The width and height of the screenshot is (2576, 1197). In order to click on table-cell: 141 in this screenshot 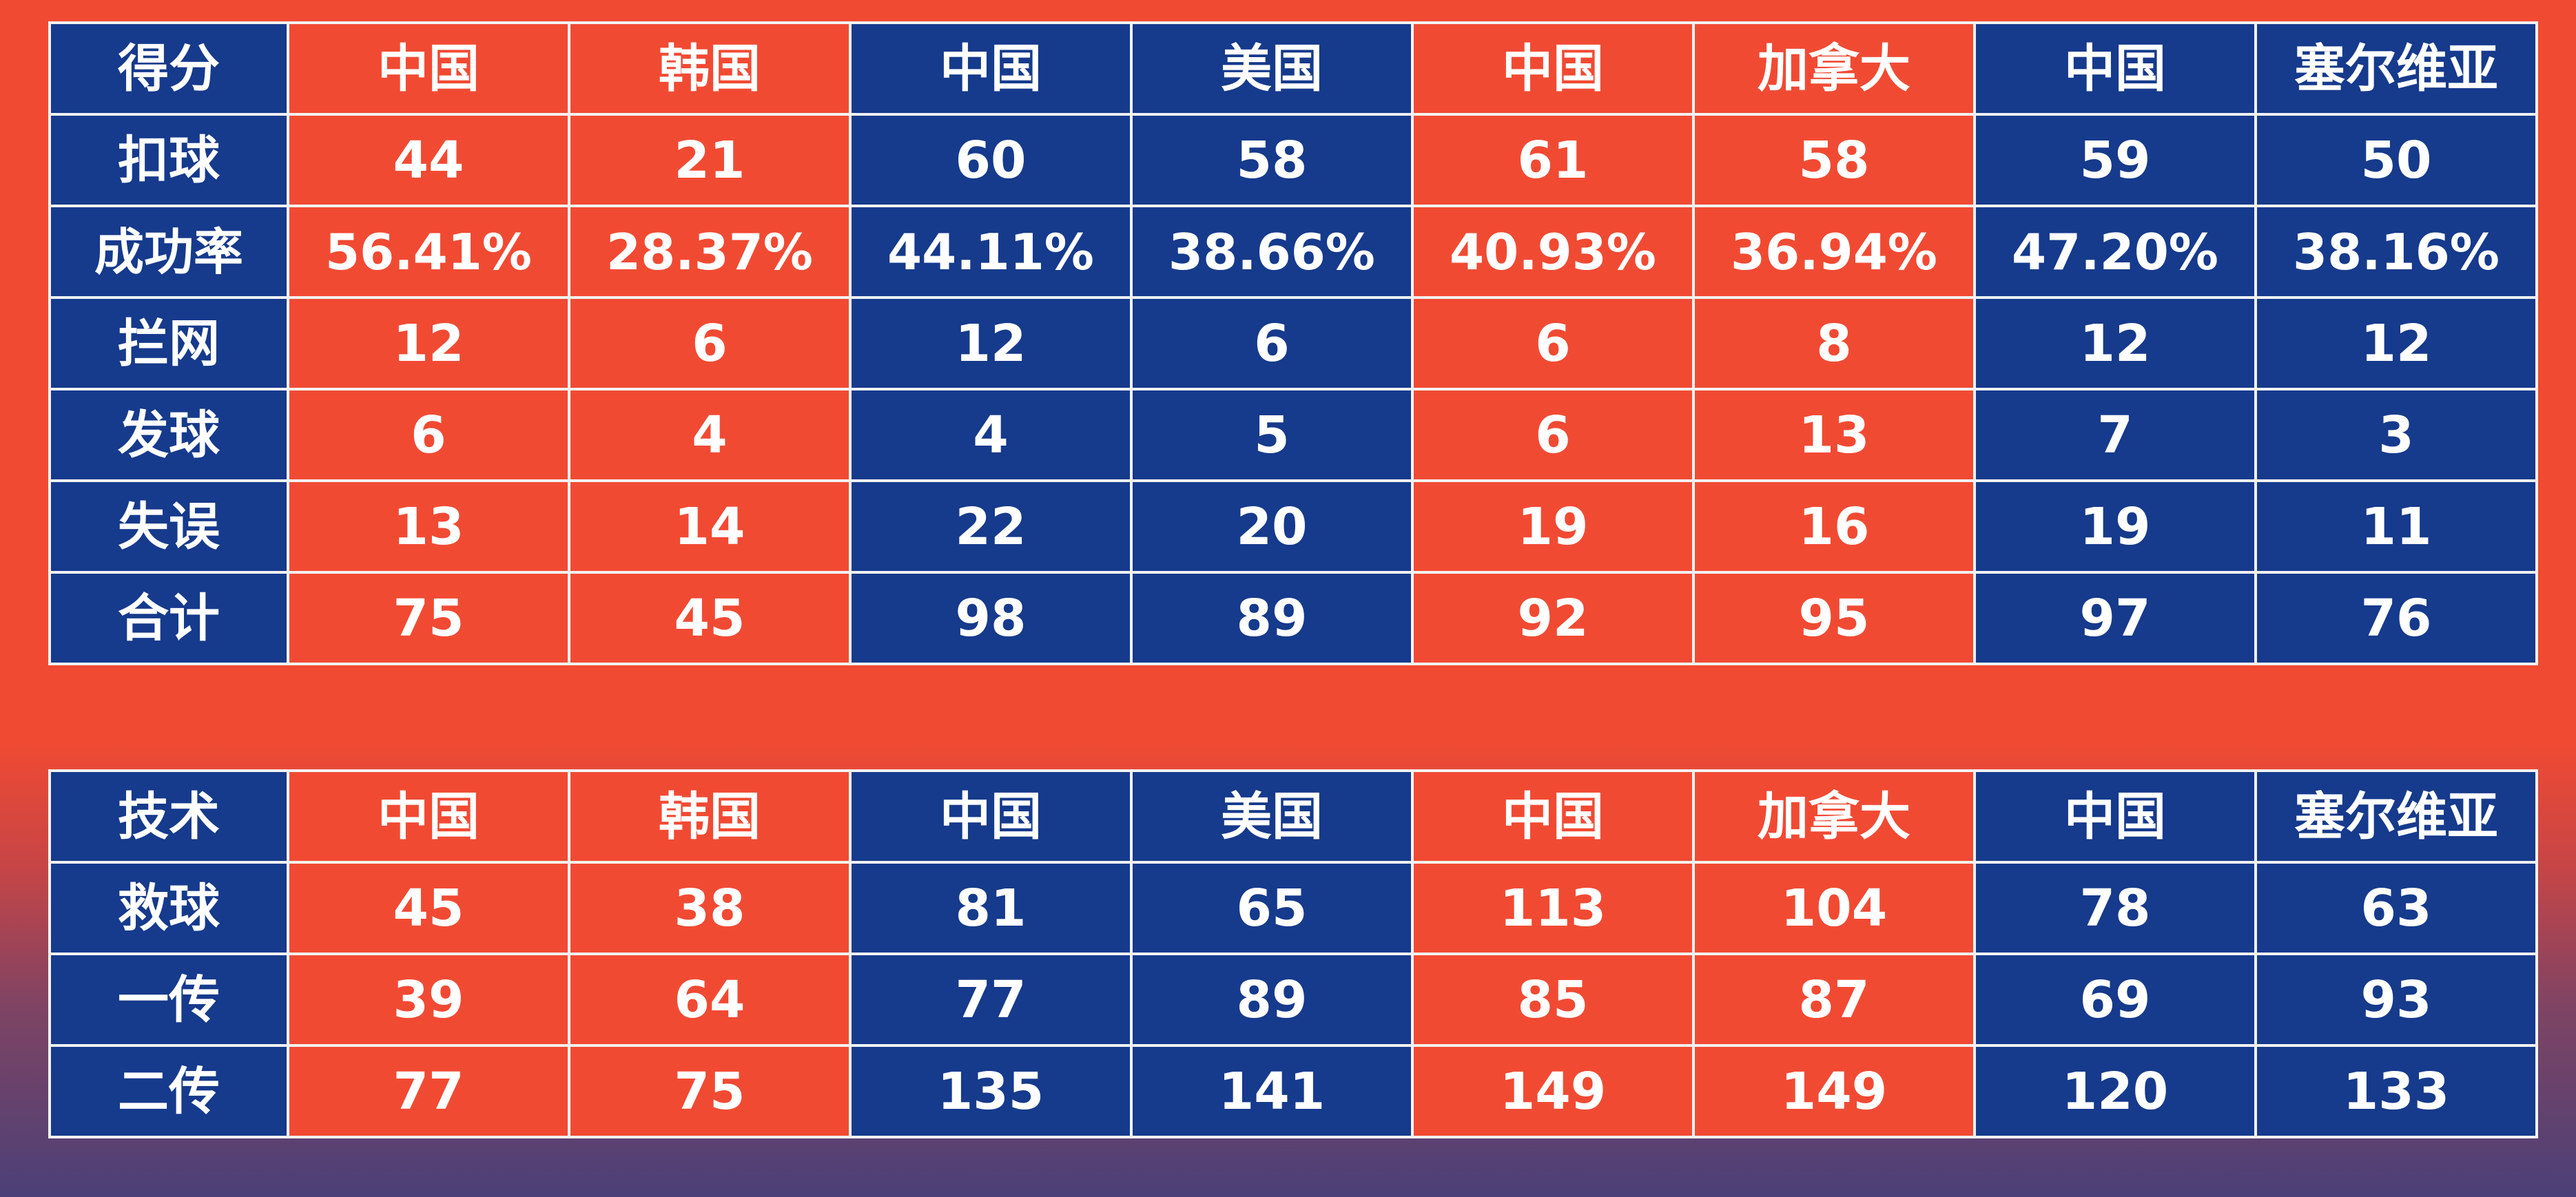, I will do `click(1272, 1091)`.